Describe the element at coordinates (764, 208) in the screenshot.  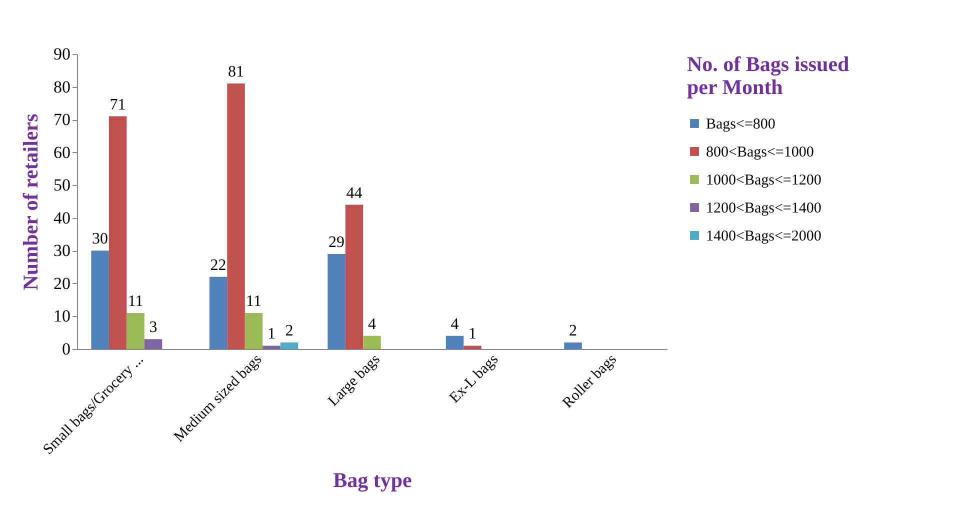
I see `legend-label: 1200<Bags<=1400` at that location.